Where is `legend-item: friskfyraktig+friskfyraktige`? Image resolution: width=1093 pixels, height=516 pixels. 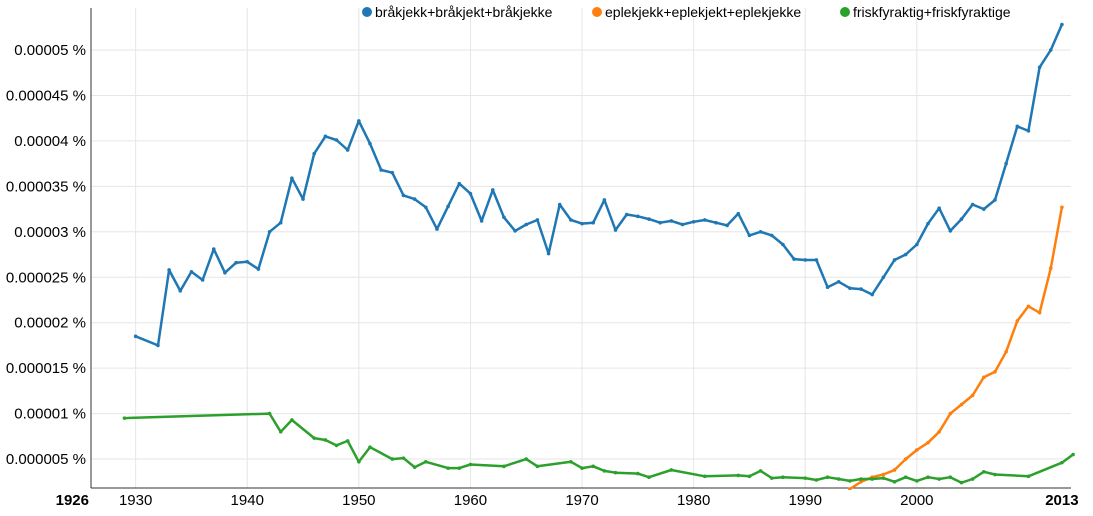 legend-item: friskfyraktig+friskfyraktige is located at coordinates (925, 12).